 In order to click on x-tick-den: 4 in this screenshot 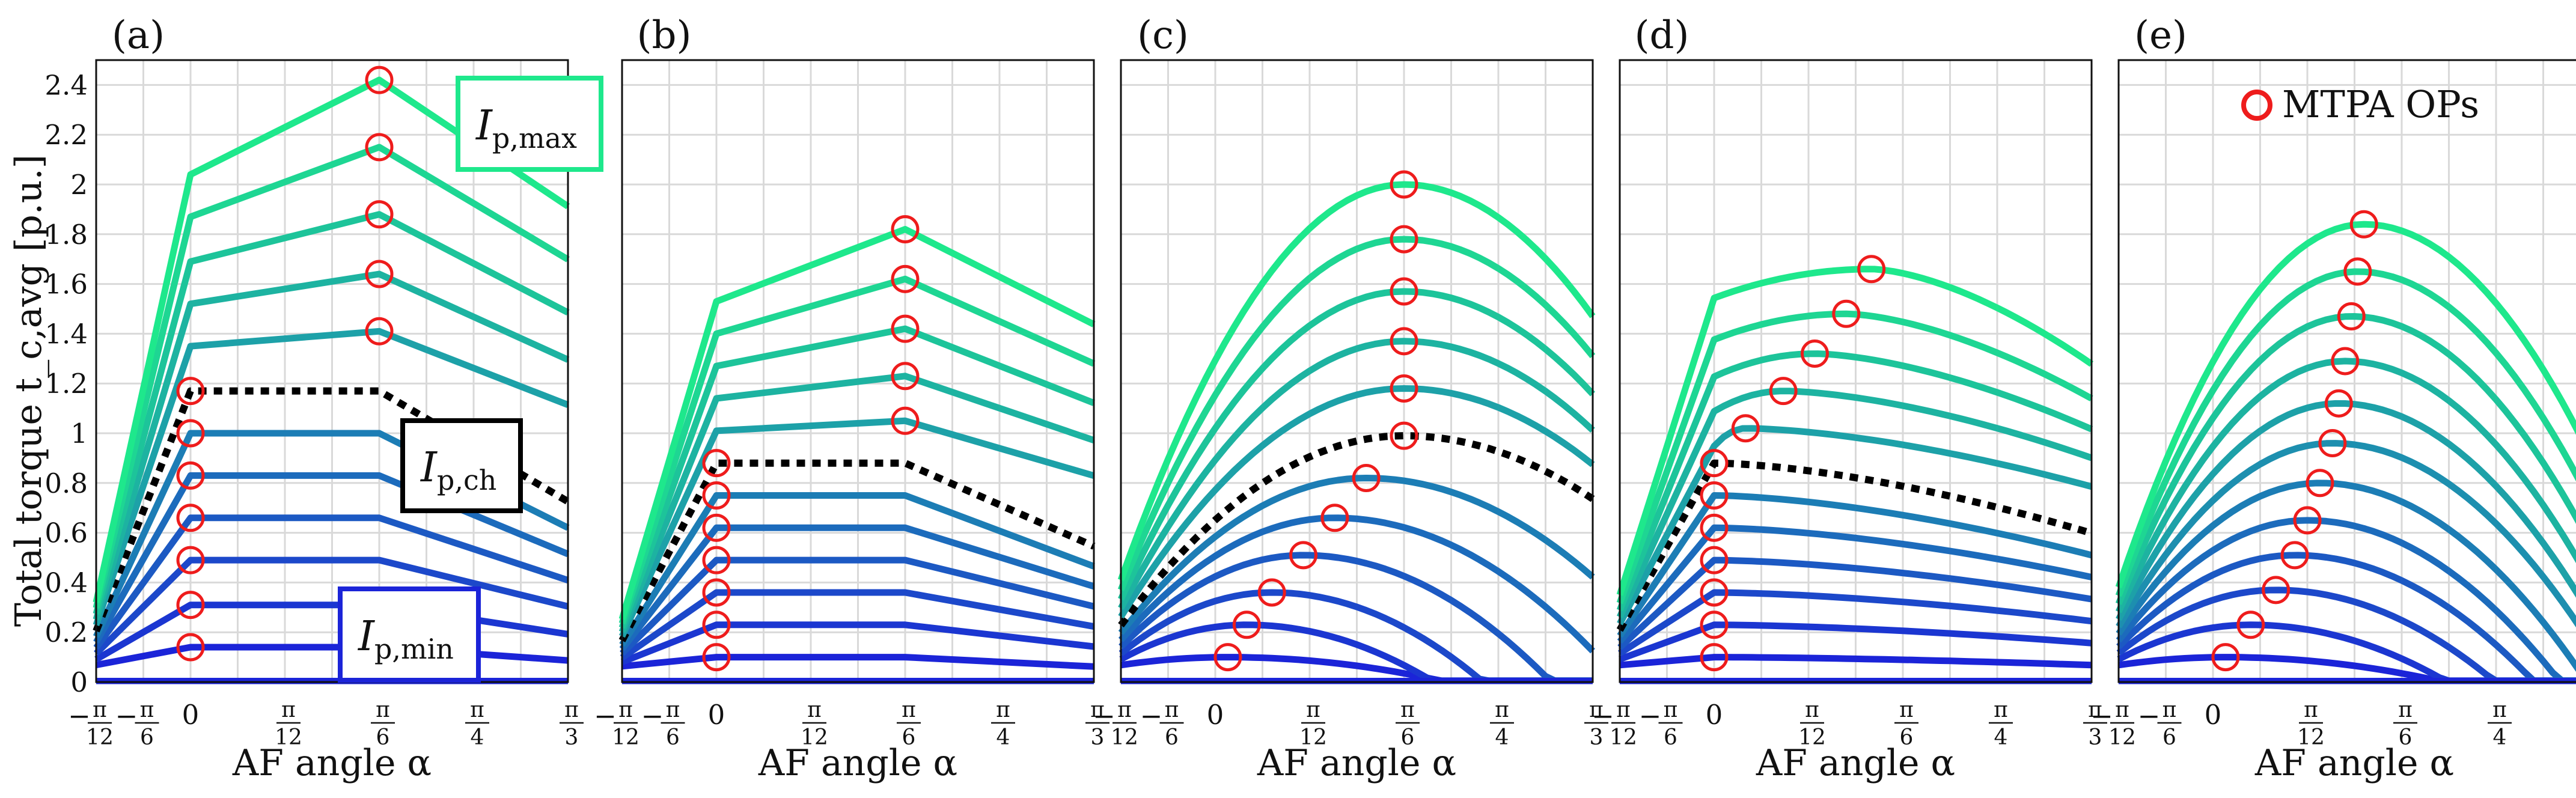, I will do `click(2500, 737)`.